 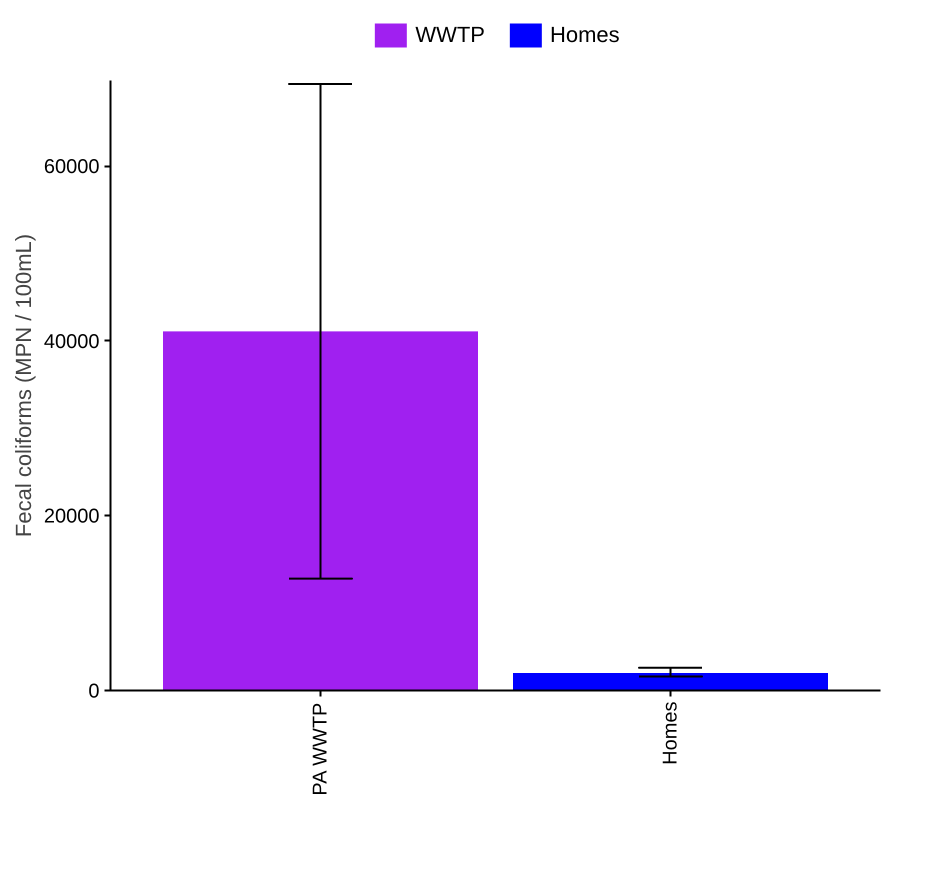 What do you see at coordinates (321, 749) in the screenshot?
I see `x-tick-label: PA WWTP` at bounding box center [321, 749].